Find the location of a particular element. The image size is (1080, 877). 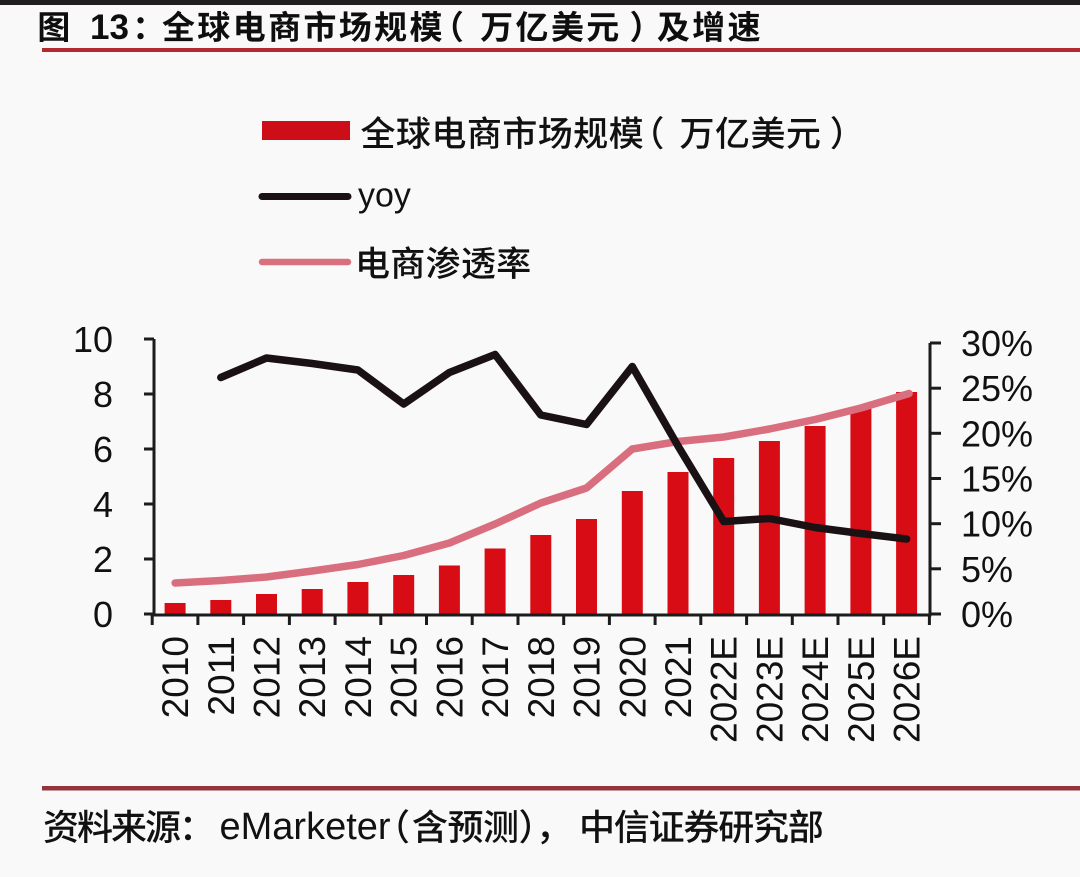

svg-text: 6 is located at coordinates (103, 449).